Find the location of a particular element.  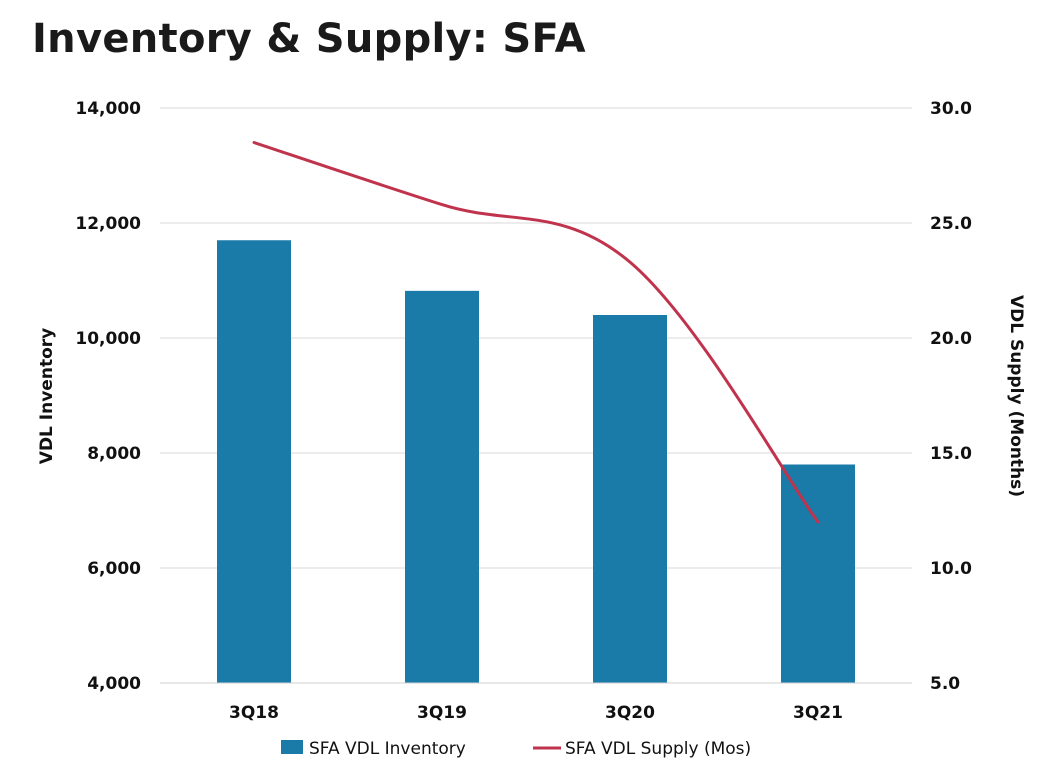

y-right-tick-label: 20.0 is located at coordinates (951, 339).